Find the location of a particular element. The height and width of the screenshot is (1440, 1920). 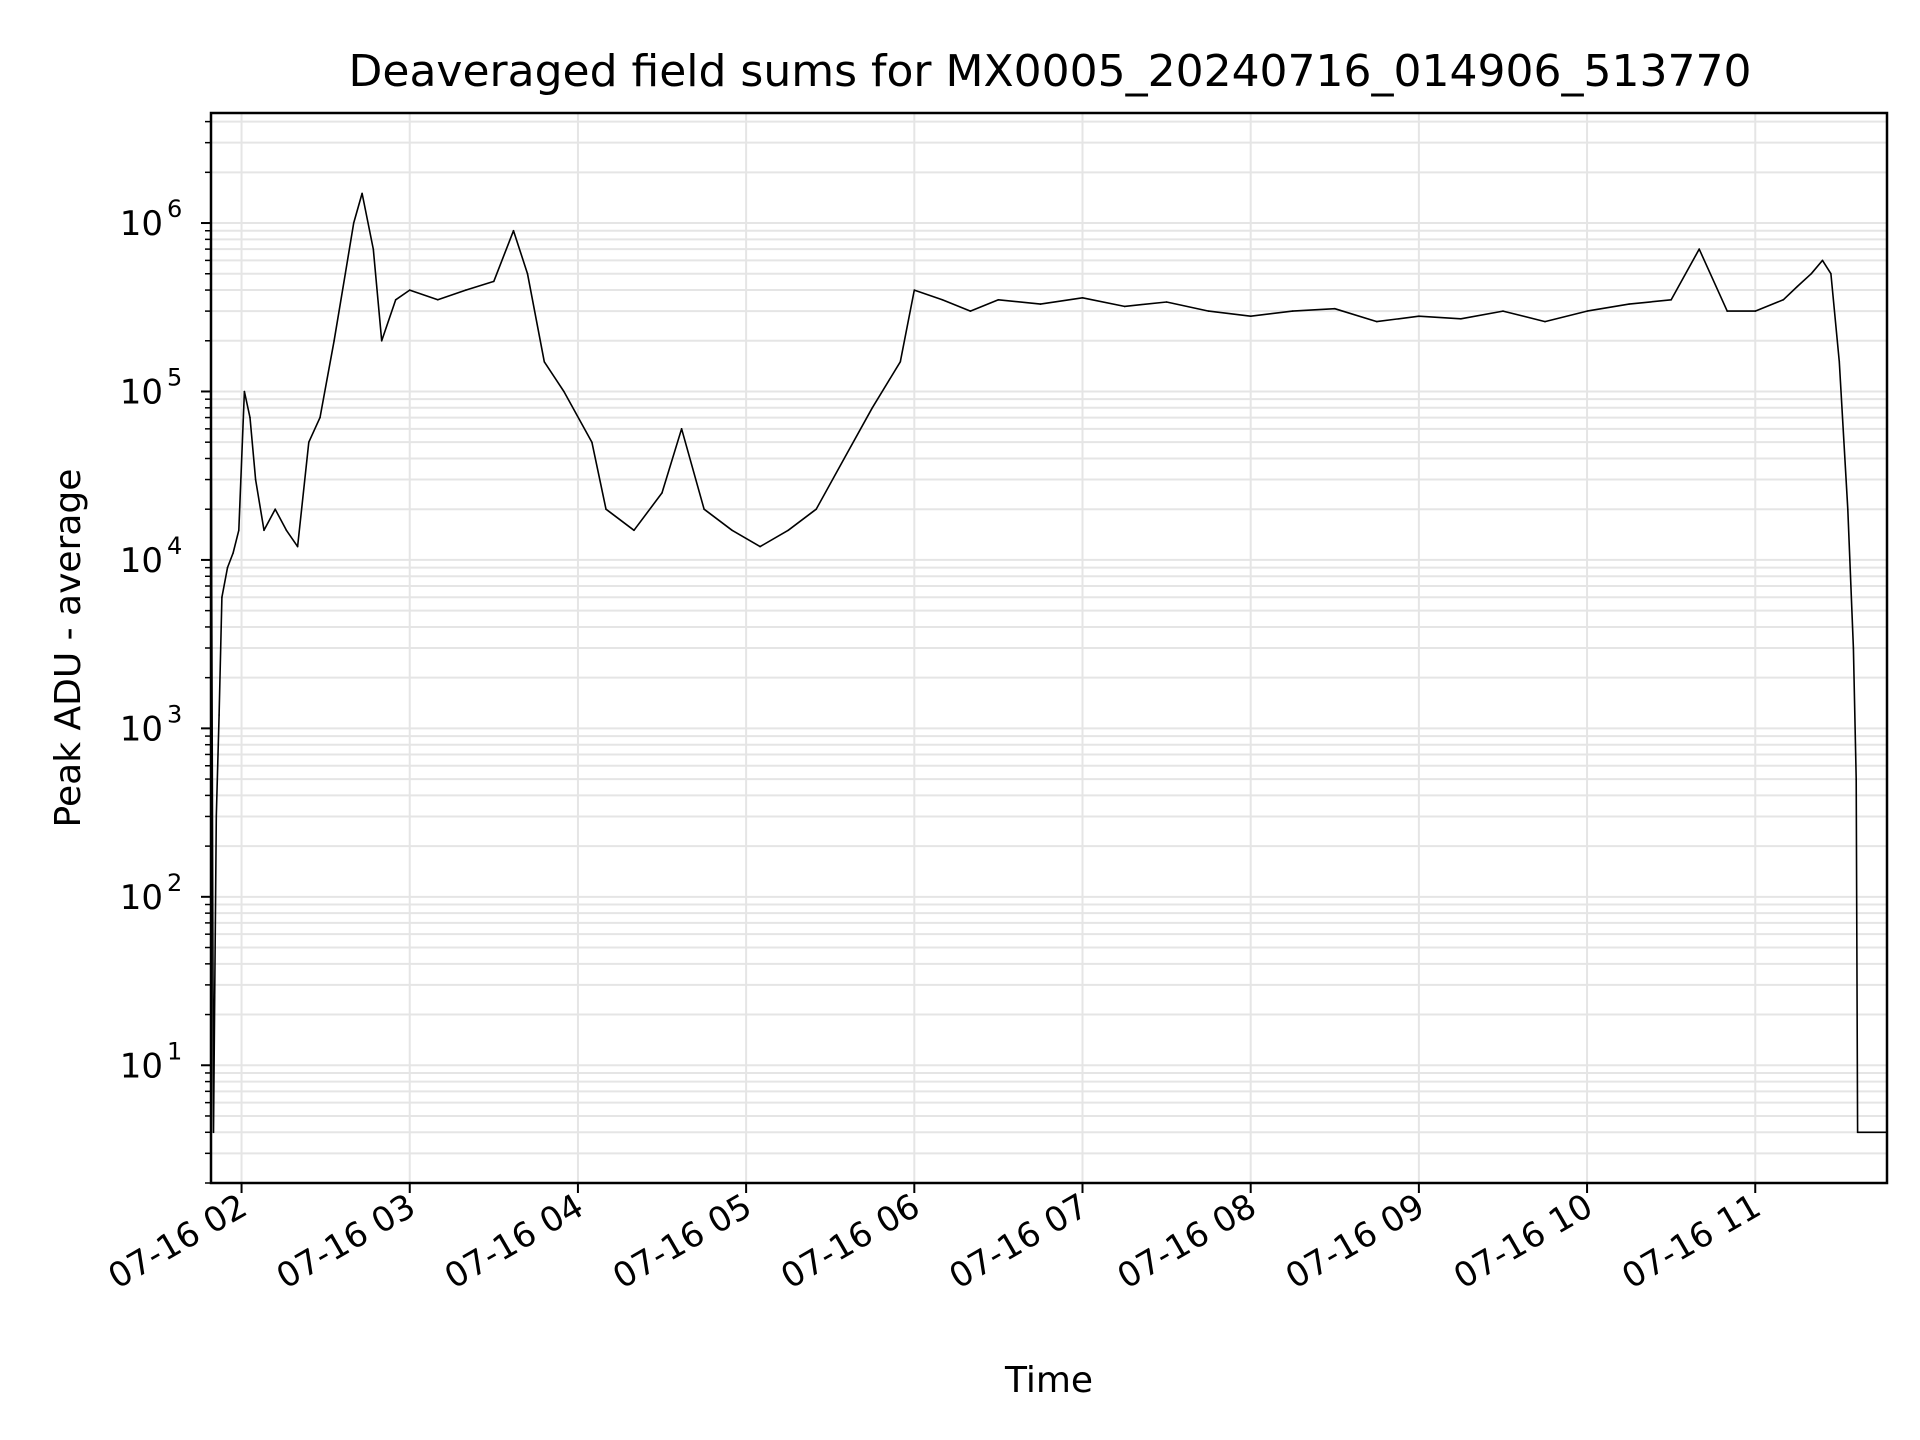

x-axis-label: Time is located at coordinates (1048, 1380).